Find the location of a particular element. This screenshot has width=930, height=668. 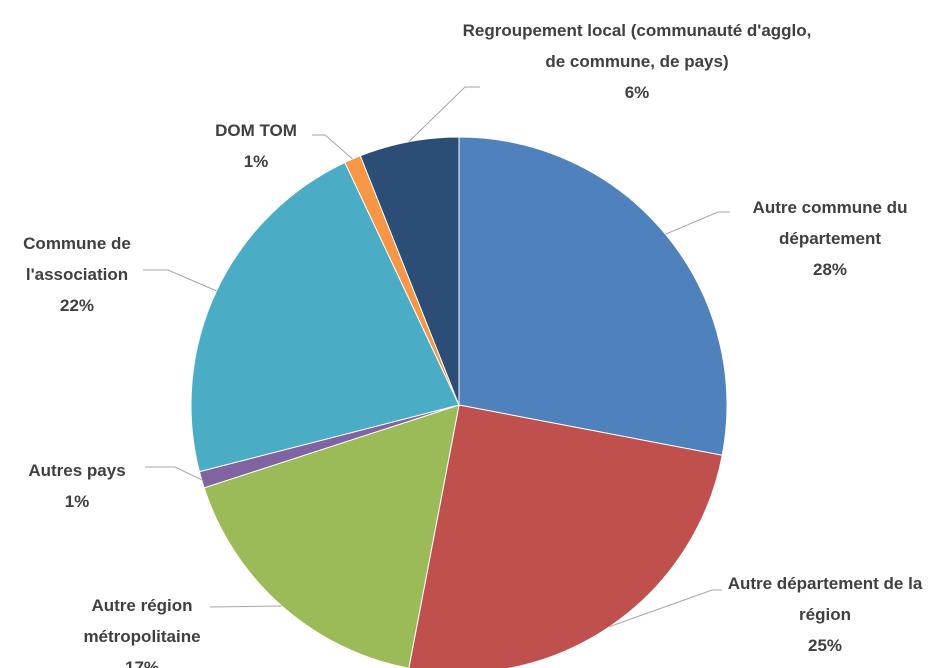

value-label: 6% is located at coordinates (637, 92).